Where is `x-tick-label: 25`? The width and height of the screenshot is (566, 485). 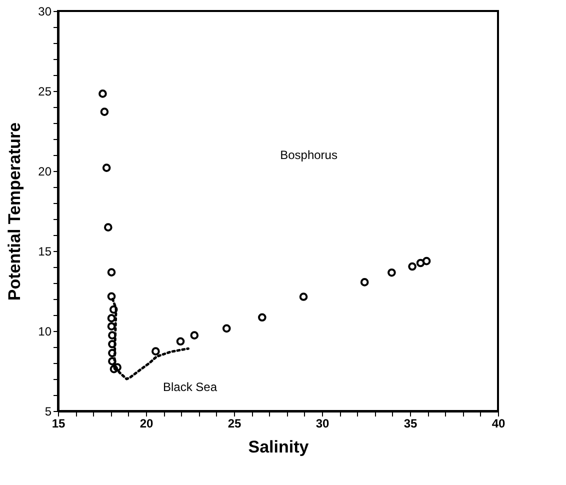 x-tick-label: 25 is located at coordinates (235, 423).